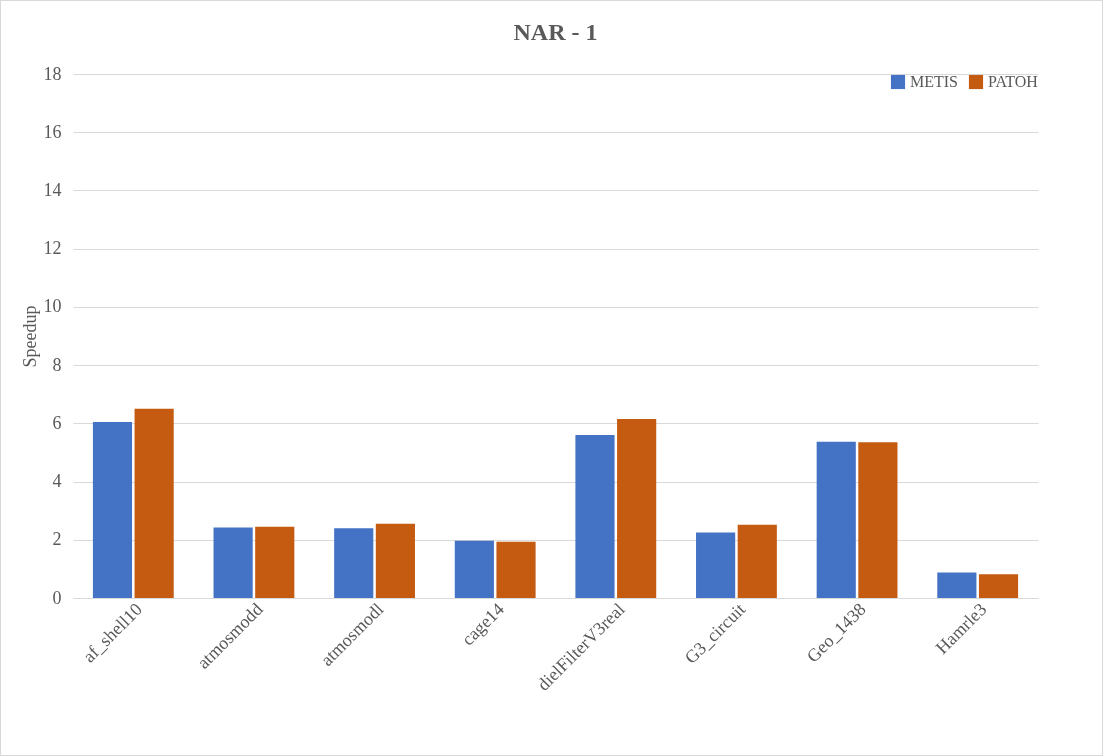  What do you see at coordinates (29, 336) in the screenshot?
I see `y-axis-title: Speedup` at bounding box center [29, 336].